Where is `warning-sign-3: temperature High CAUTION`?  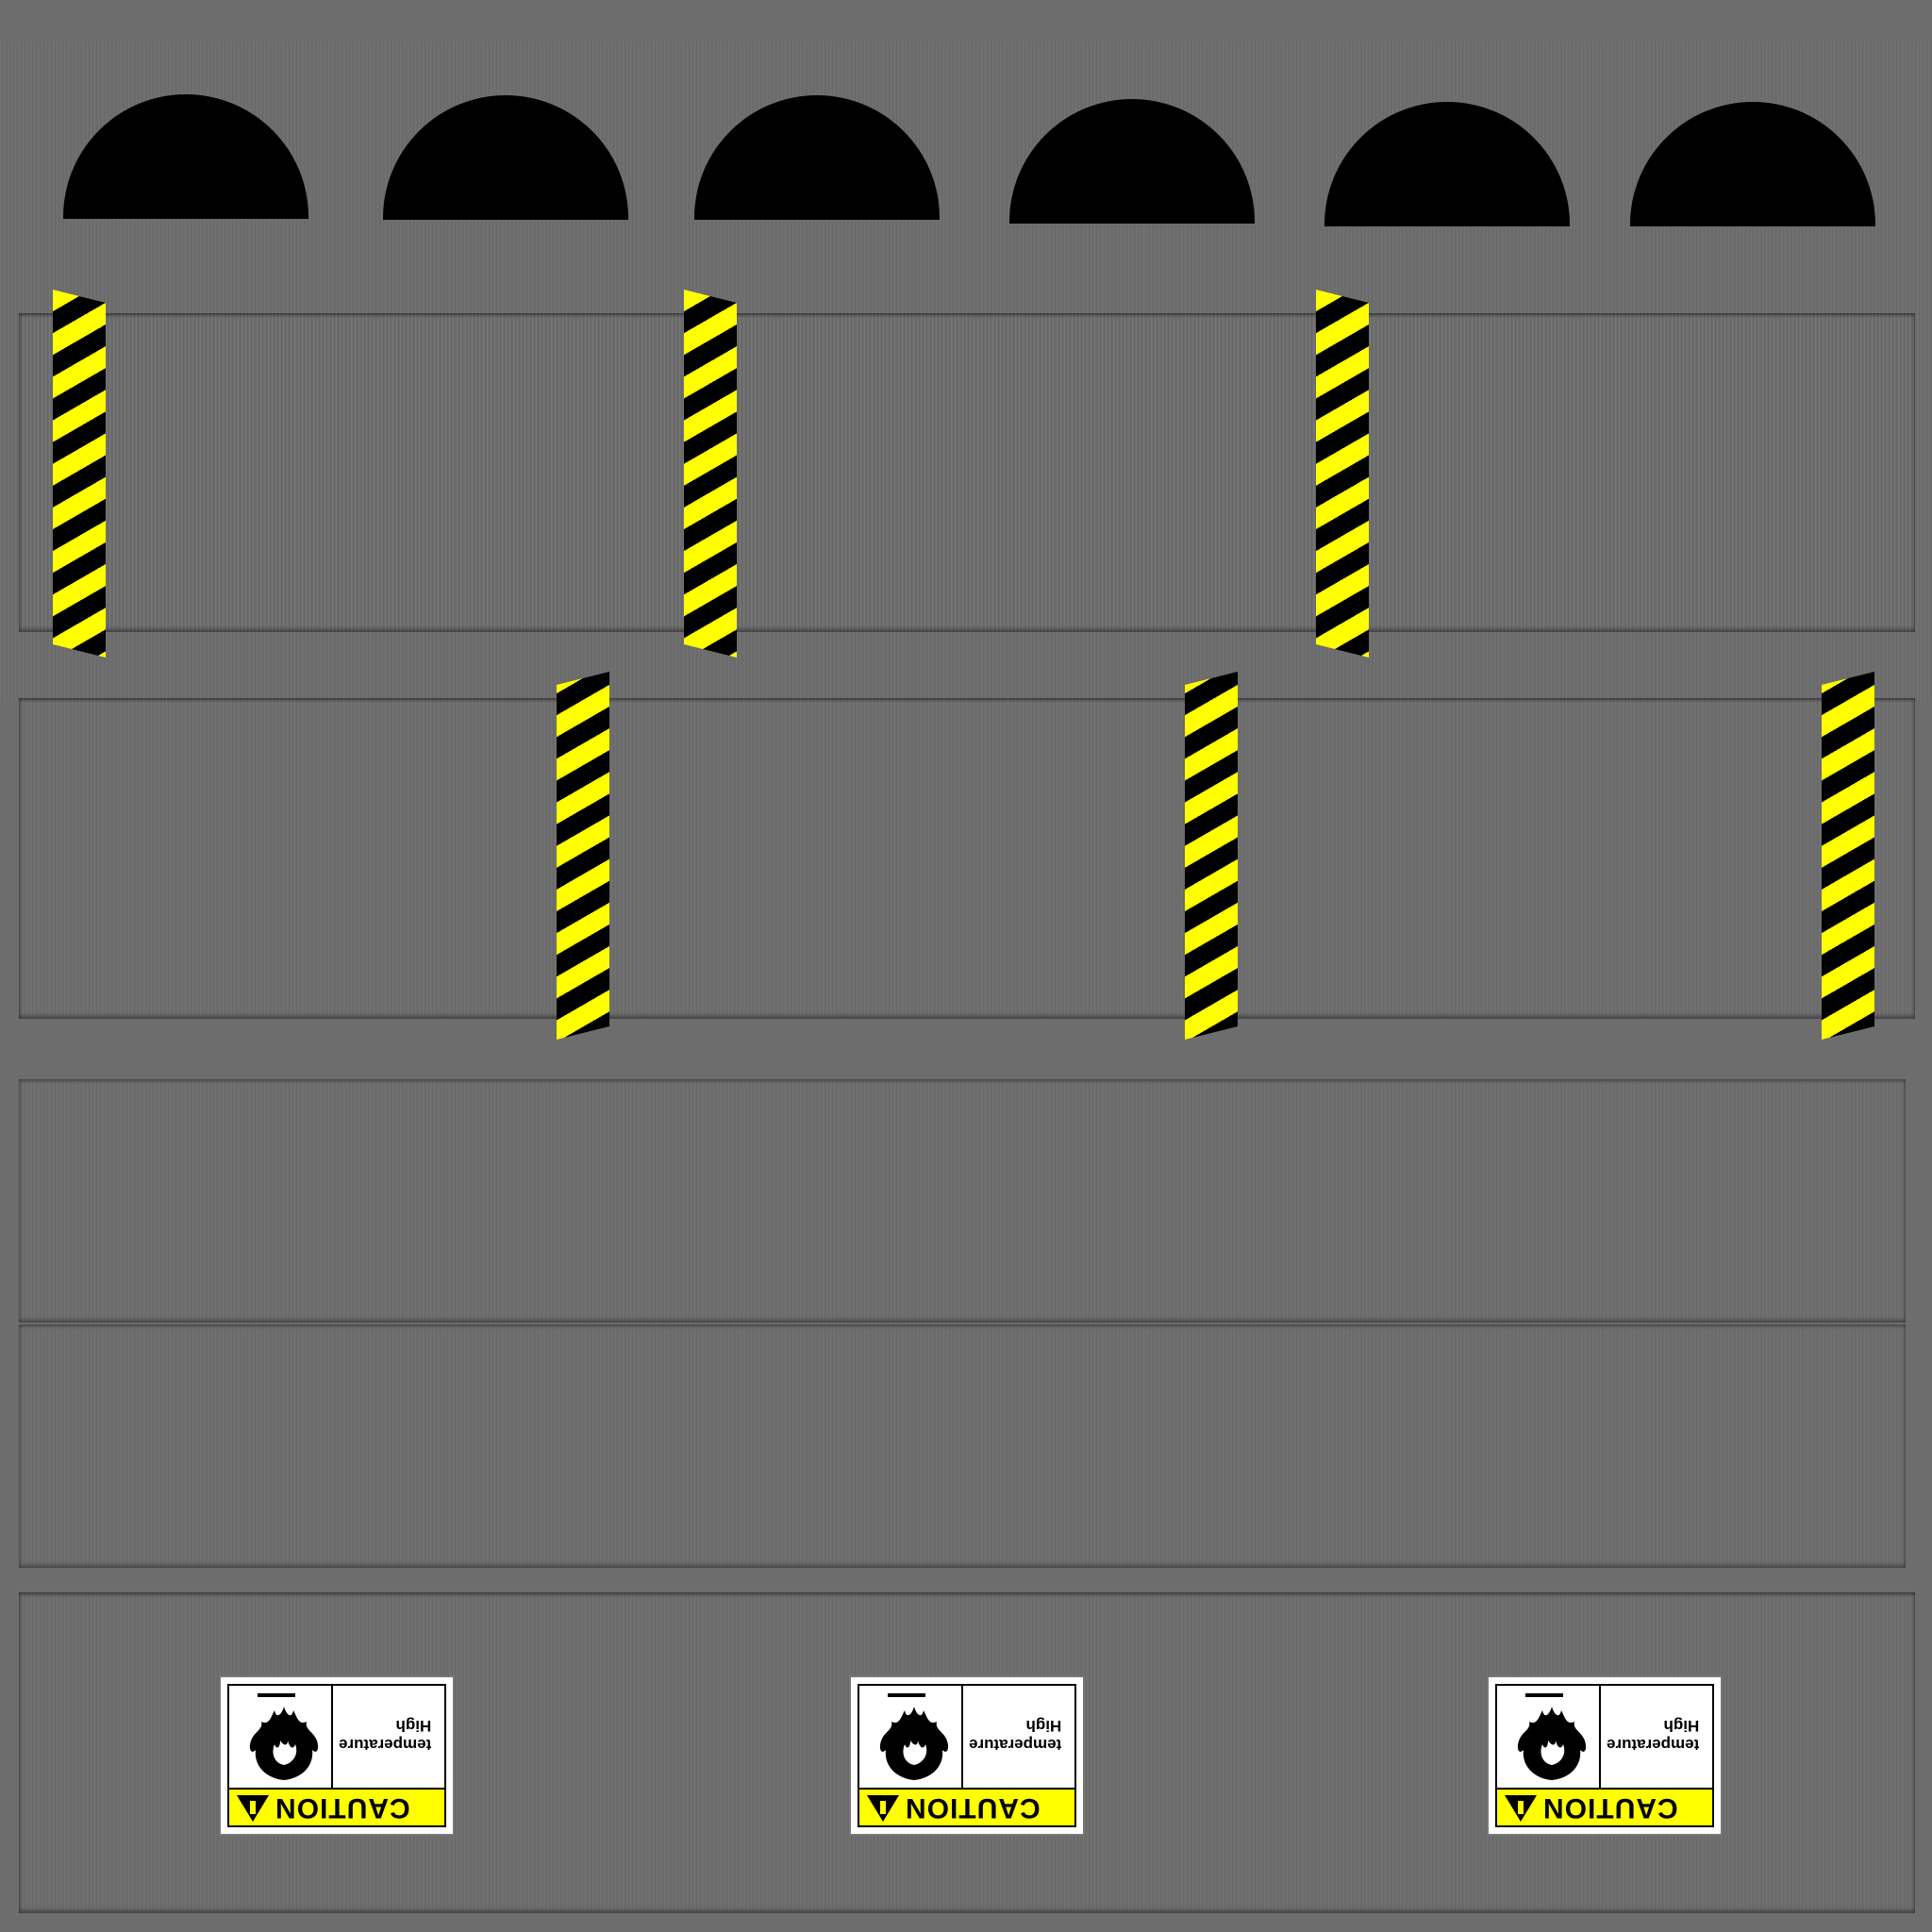
warning-sign-3: temperature High CAUTION is located at coordinates (1605, 1755).